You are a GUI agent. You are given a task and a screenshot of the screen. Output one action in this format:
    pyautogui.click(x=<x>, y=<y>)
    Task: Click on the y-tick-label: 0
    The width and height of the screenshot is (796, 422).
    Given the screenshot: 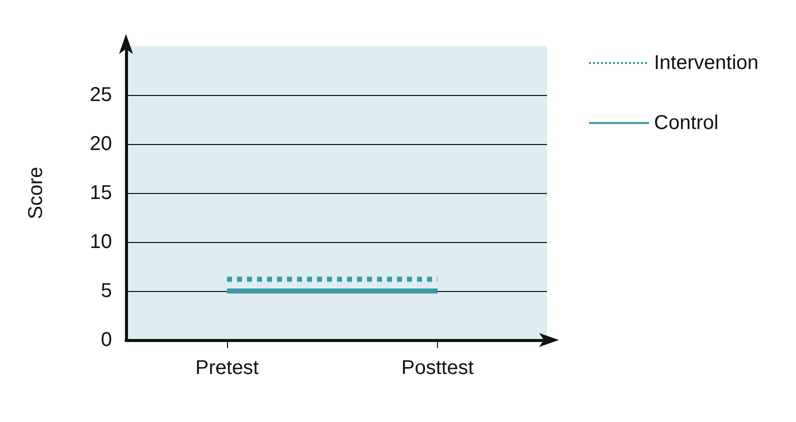 What is the action you would take?
    pyautogui.click(x=106, y=340)
    